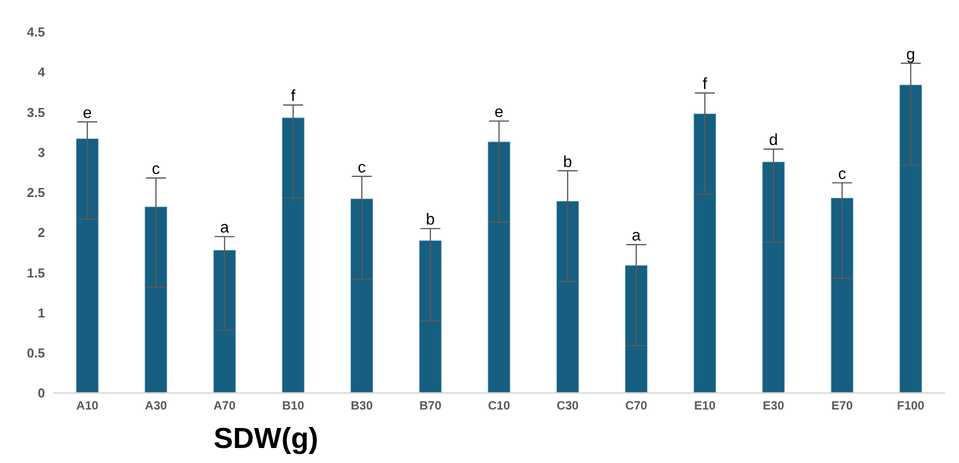  What do you see at coordinates (41, 152) in the screenshot?
I see `y-tick-label: 3` at bounding box center [41, 152].